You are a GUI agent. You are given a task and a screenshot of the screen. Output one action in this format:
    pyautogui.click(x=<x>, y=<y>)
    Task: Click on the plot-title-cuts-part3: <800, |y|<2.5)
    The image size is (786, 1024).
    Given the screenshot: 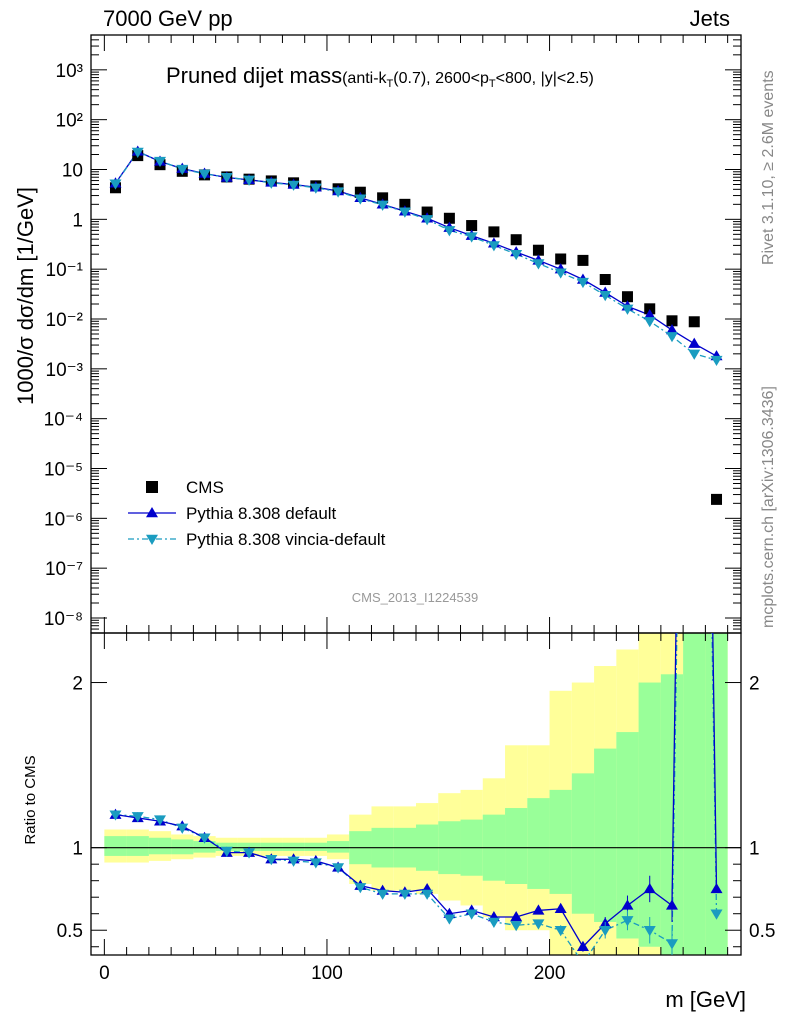 What is the action you would take?
    pyautogui.click(x=544, y=78)
    